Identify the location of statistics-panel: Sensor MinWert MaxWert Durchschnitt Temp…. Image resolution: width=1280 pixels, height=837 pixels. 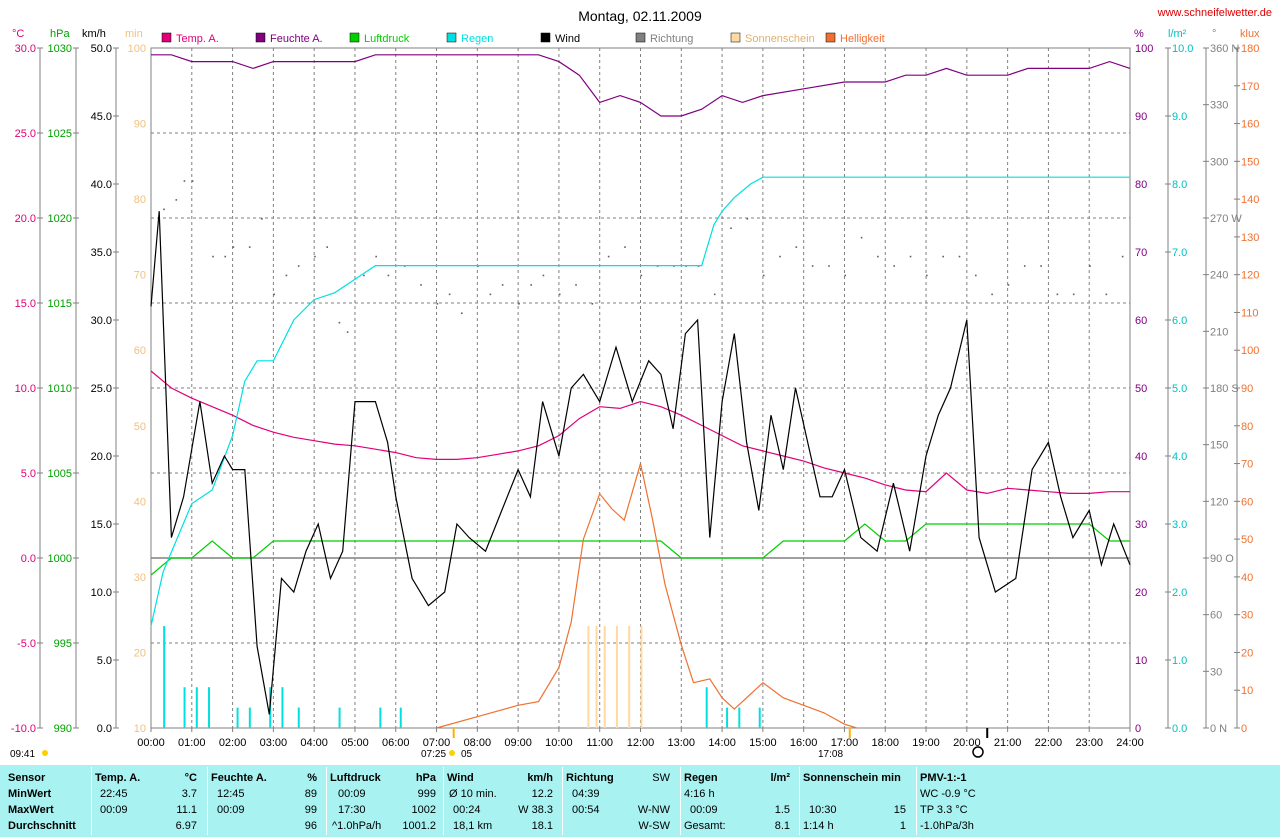
(640, 801).